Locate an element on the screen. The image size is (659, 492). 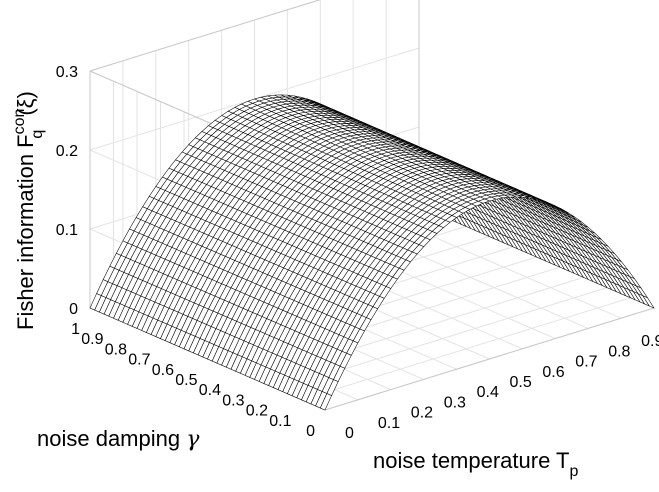
surface-patch is located at coordinates (325, 402).